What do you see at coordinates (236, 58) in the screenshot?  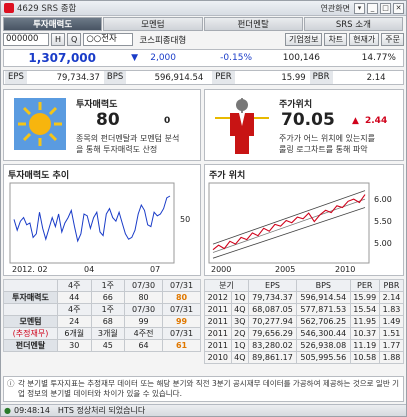 I see `change-rate: -0.15%` at bounding box center [236, 58].